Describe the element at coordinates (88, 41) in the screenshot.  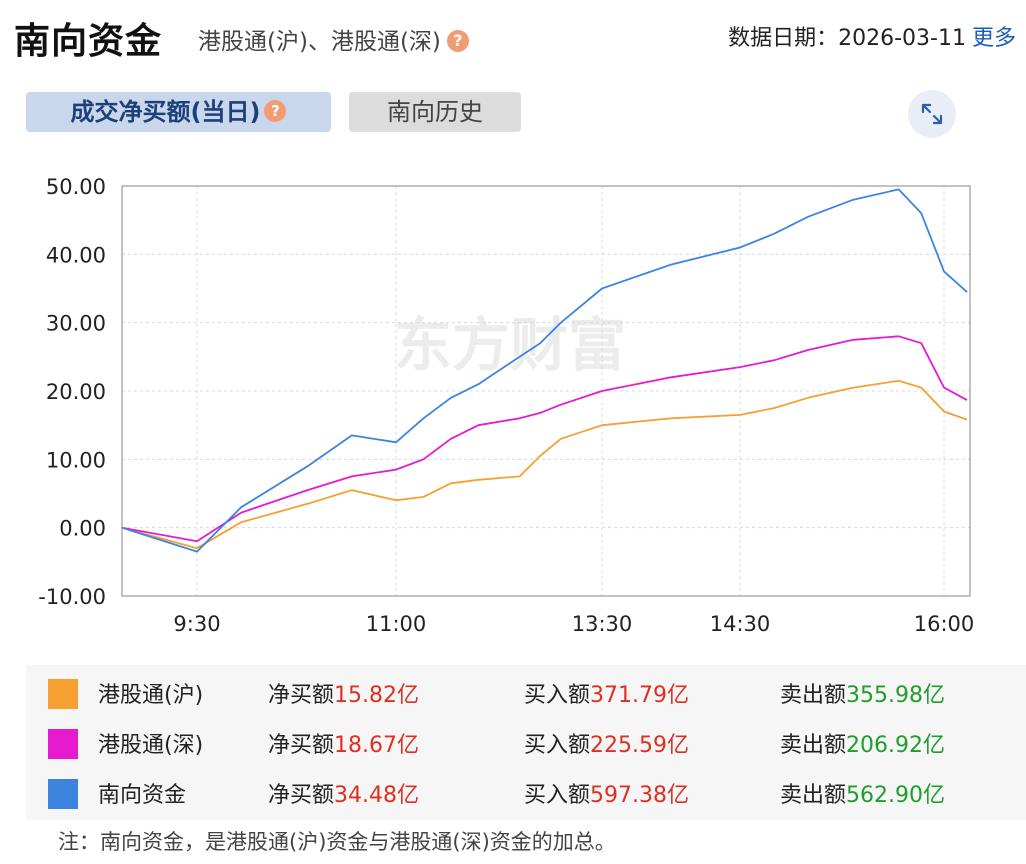
I see `page-title: 南向资金` at that location.